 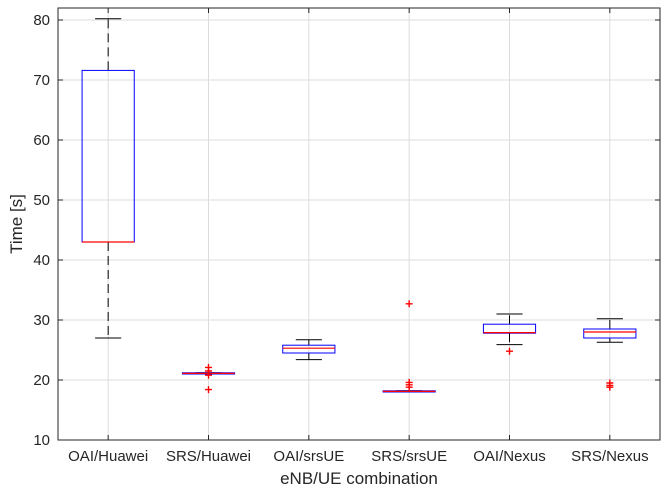 I want to click on y-tick-label: 80, so click(x=41, y=20).